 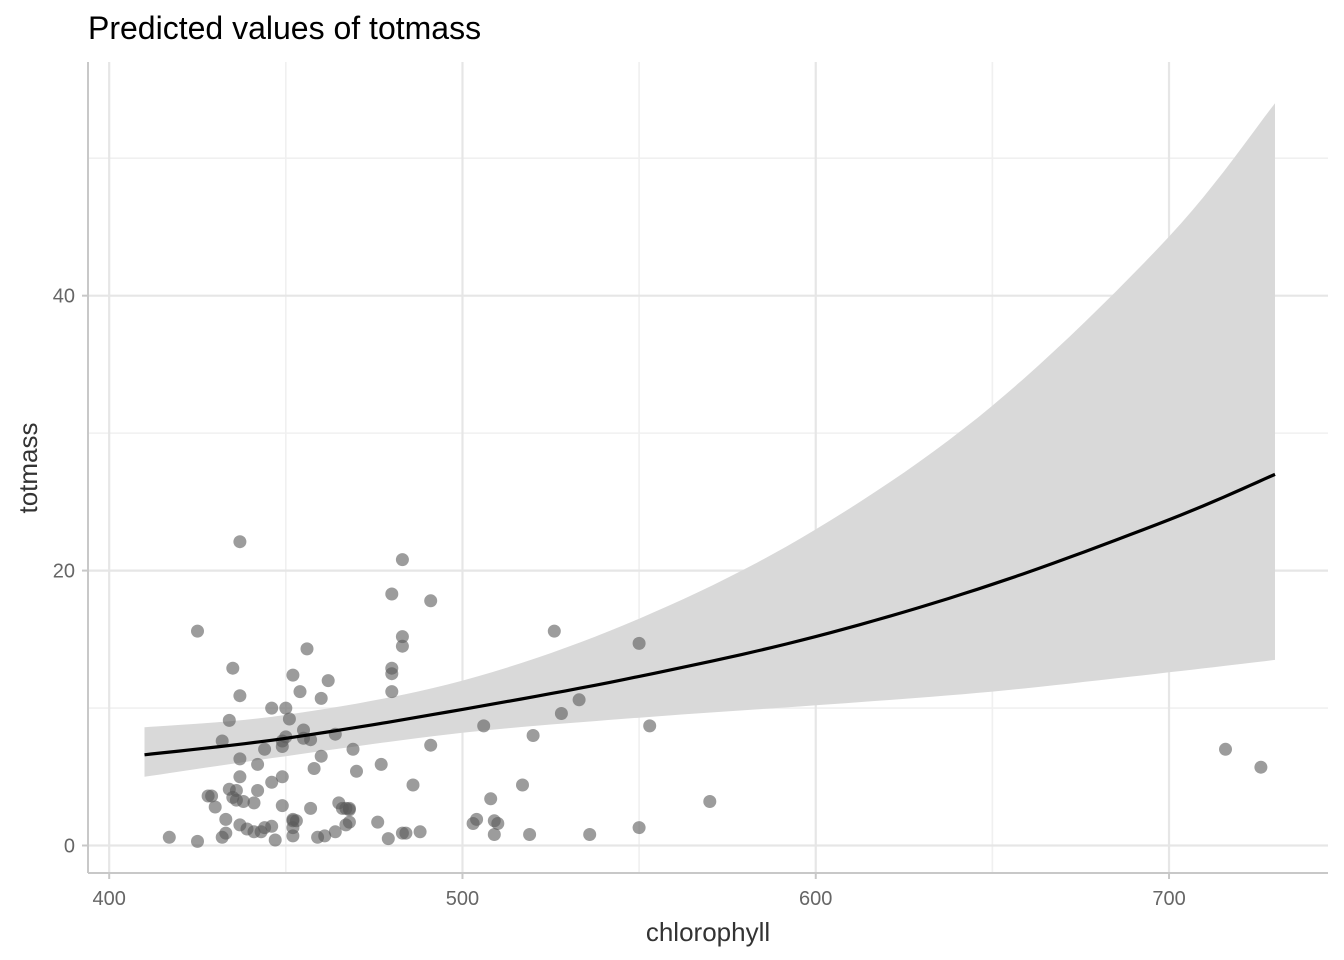 I want to click on chart-title: Predicted values of totmass, so click(x=284, y=28).